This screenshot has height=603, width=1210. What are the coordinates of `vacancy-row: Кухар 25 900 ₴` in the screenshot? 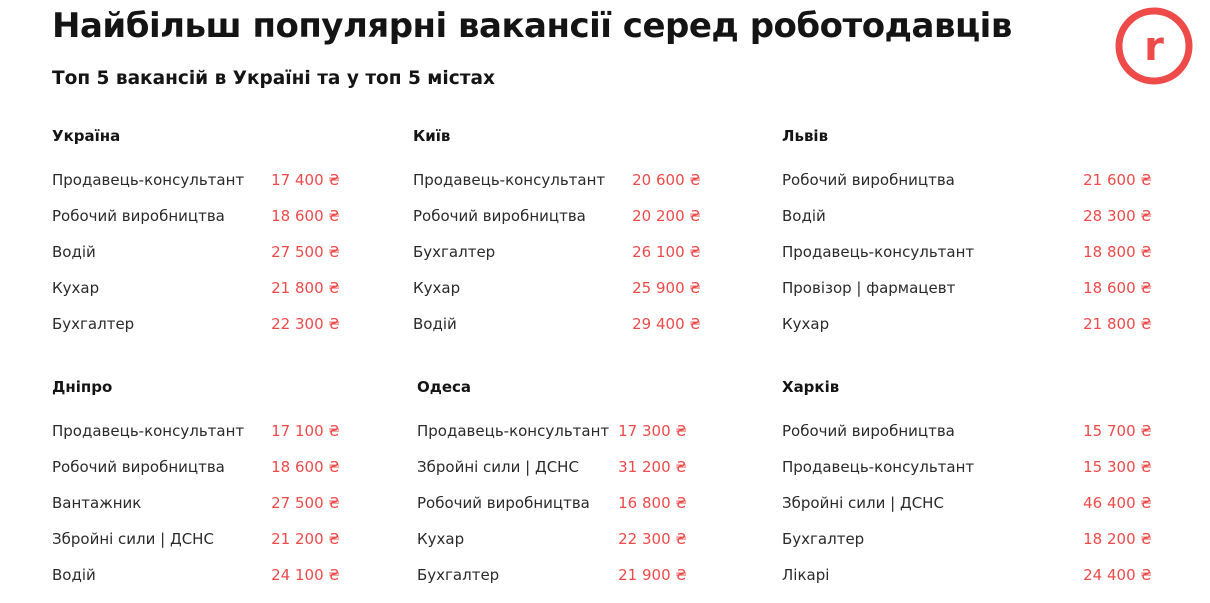 It's located at (557, 288).